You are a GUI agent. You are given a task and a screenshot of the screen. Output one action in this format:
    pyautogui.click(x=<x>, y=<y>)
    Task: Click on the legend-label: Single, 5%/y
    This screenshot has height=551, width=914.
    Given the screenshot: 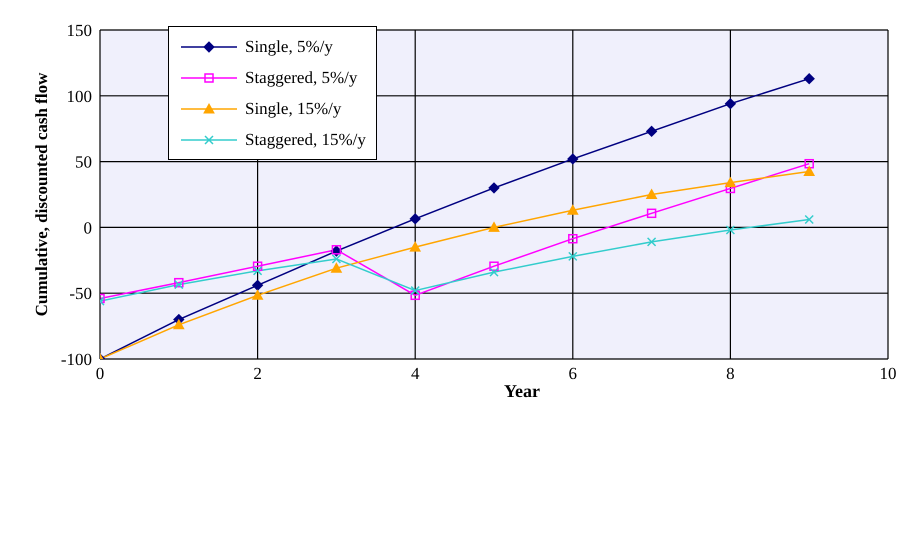 What is the action you would take?
    pyautogui.click(x=289, y=46)
    